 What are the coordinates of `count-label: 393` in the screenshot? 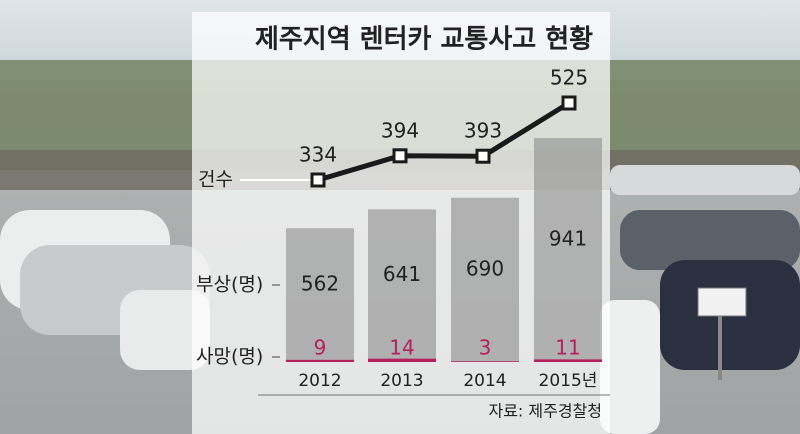 It's located at (483, 131).